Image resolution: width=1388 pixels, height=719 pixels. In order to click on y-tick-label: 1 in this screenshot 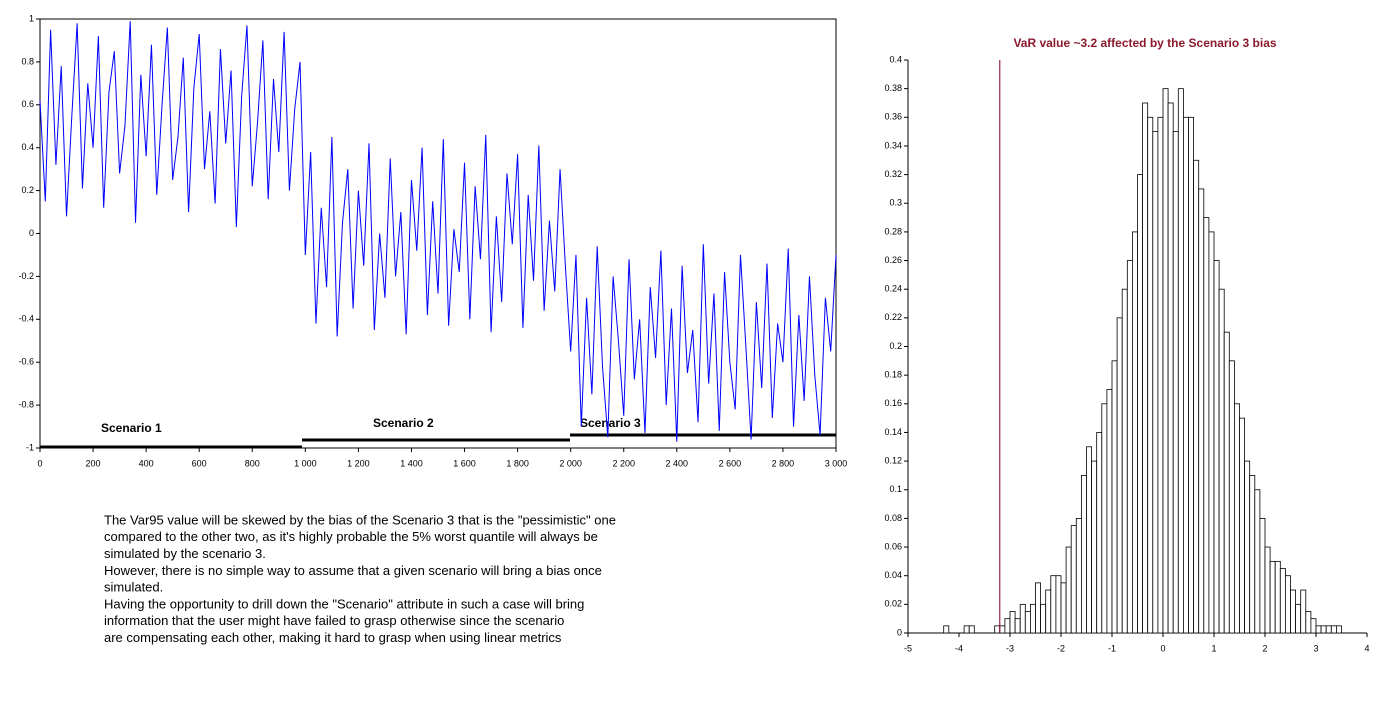, I will do `click(31, 18)`.